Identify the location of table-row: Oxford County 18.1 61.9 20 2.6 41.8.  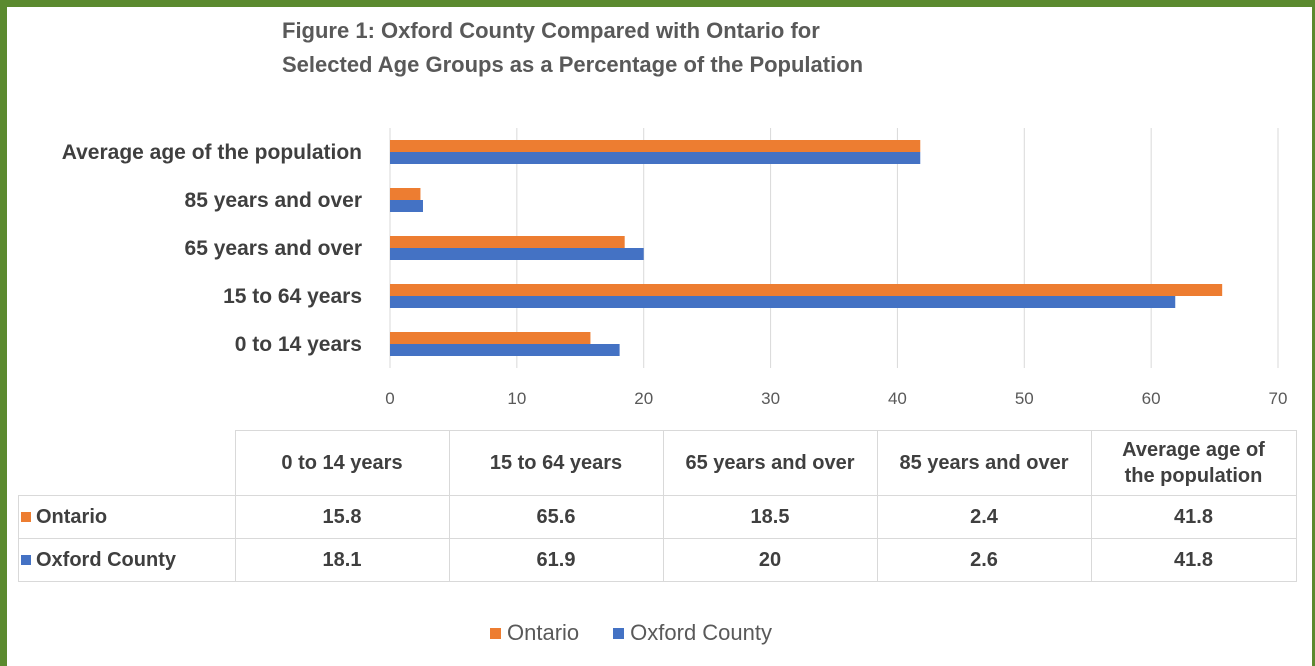
(657, 560).